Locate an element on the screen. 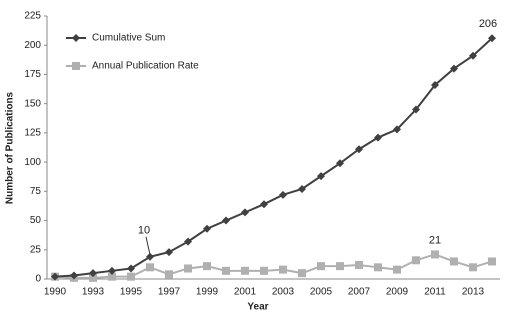  y-axis-title: Number of Publications is located at coordinates (10, 147).